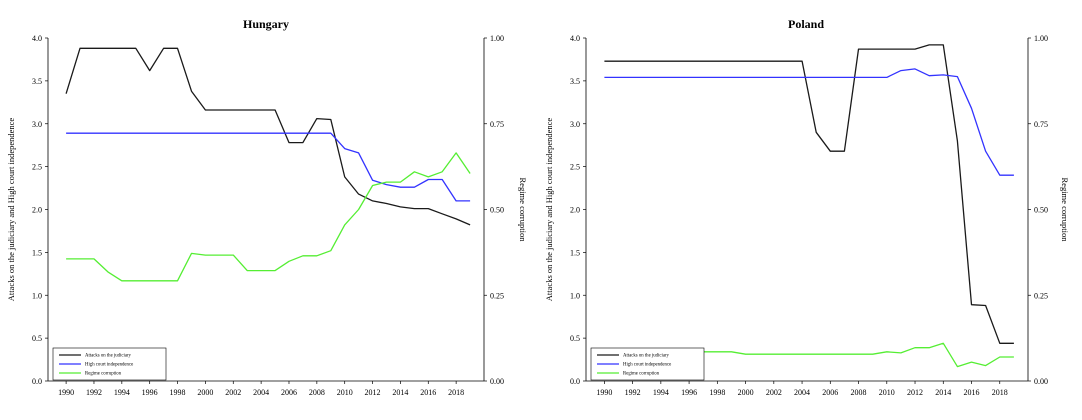 The width and height of the screenshot is (1082, 420). What do you see at coordinates (806, 24) in the screenshot?
I see `chart-title: Poland` at bounding box center [806, 24].